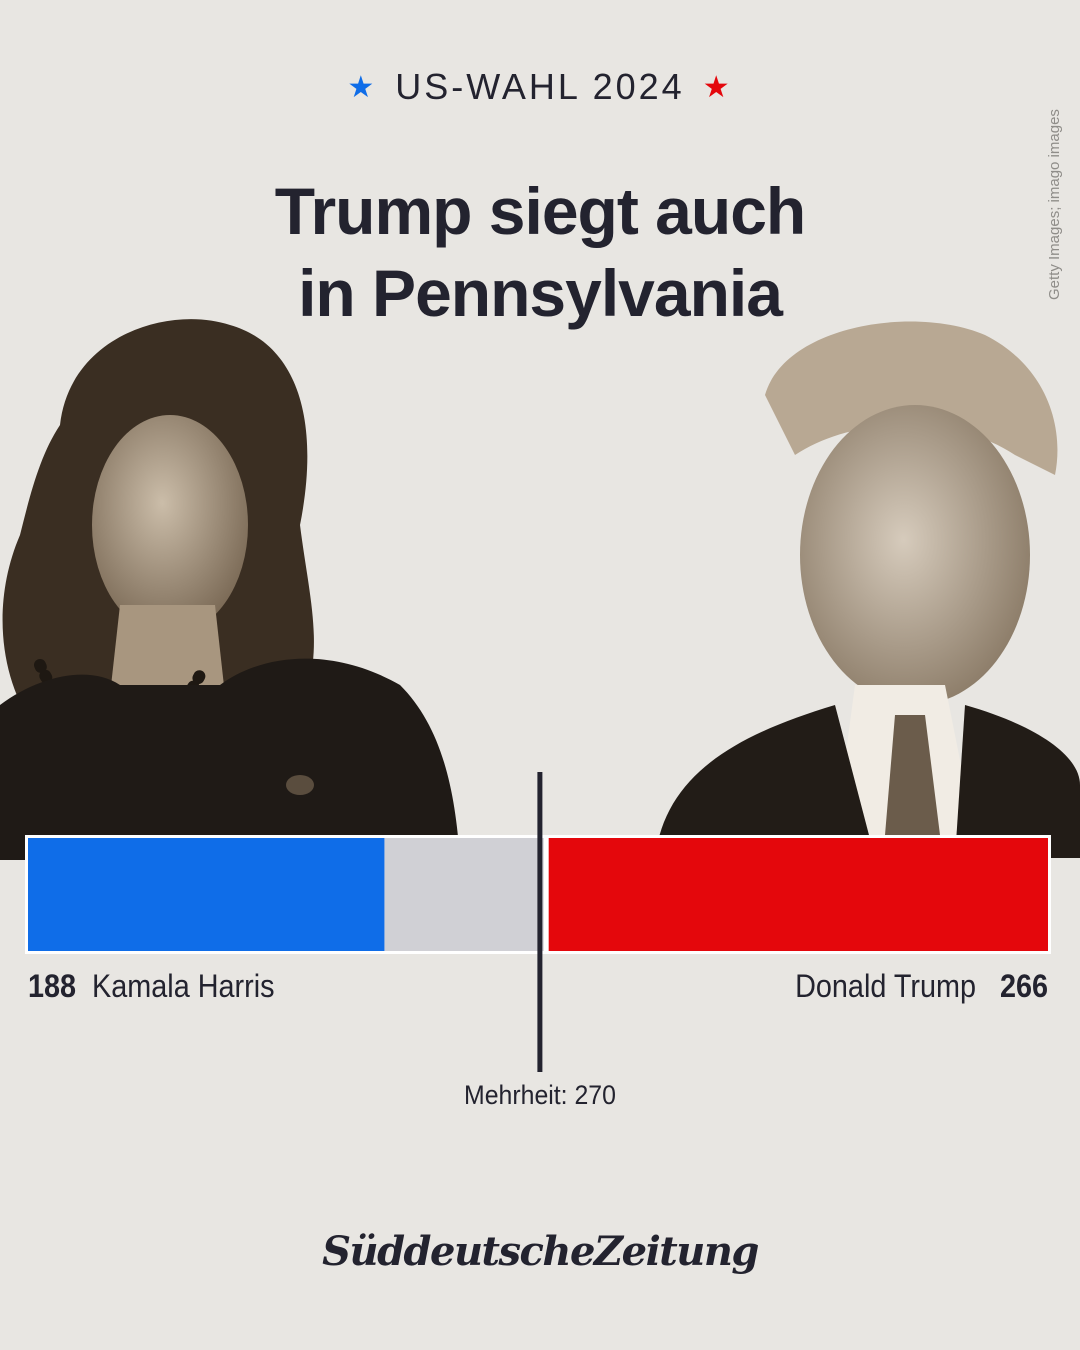 This screenshot has height=1350, width=1080. I want to click on bar-harris, so click(206, 894).